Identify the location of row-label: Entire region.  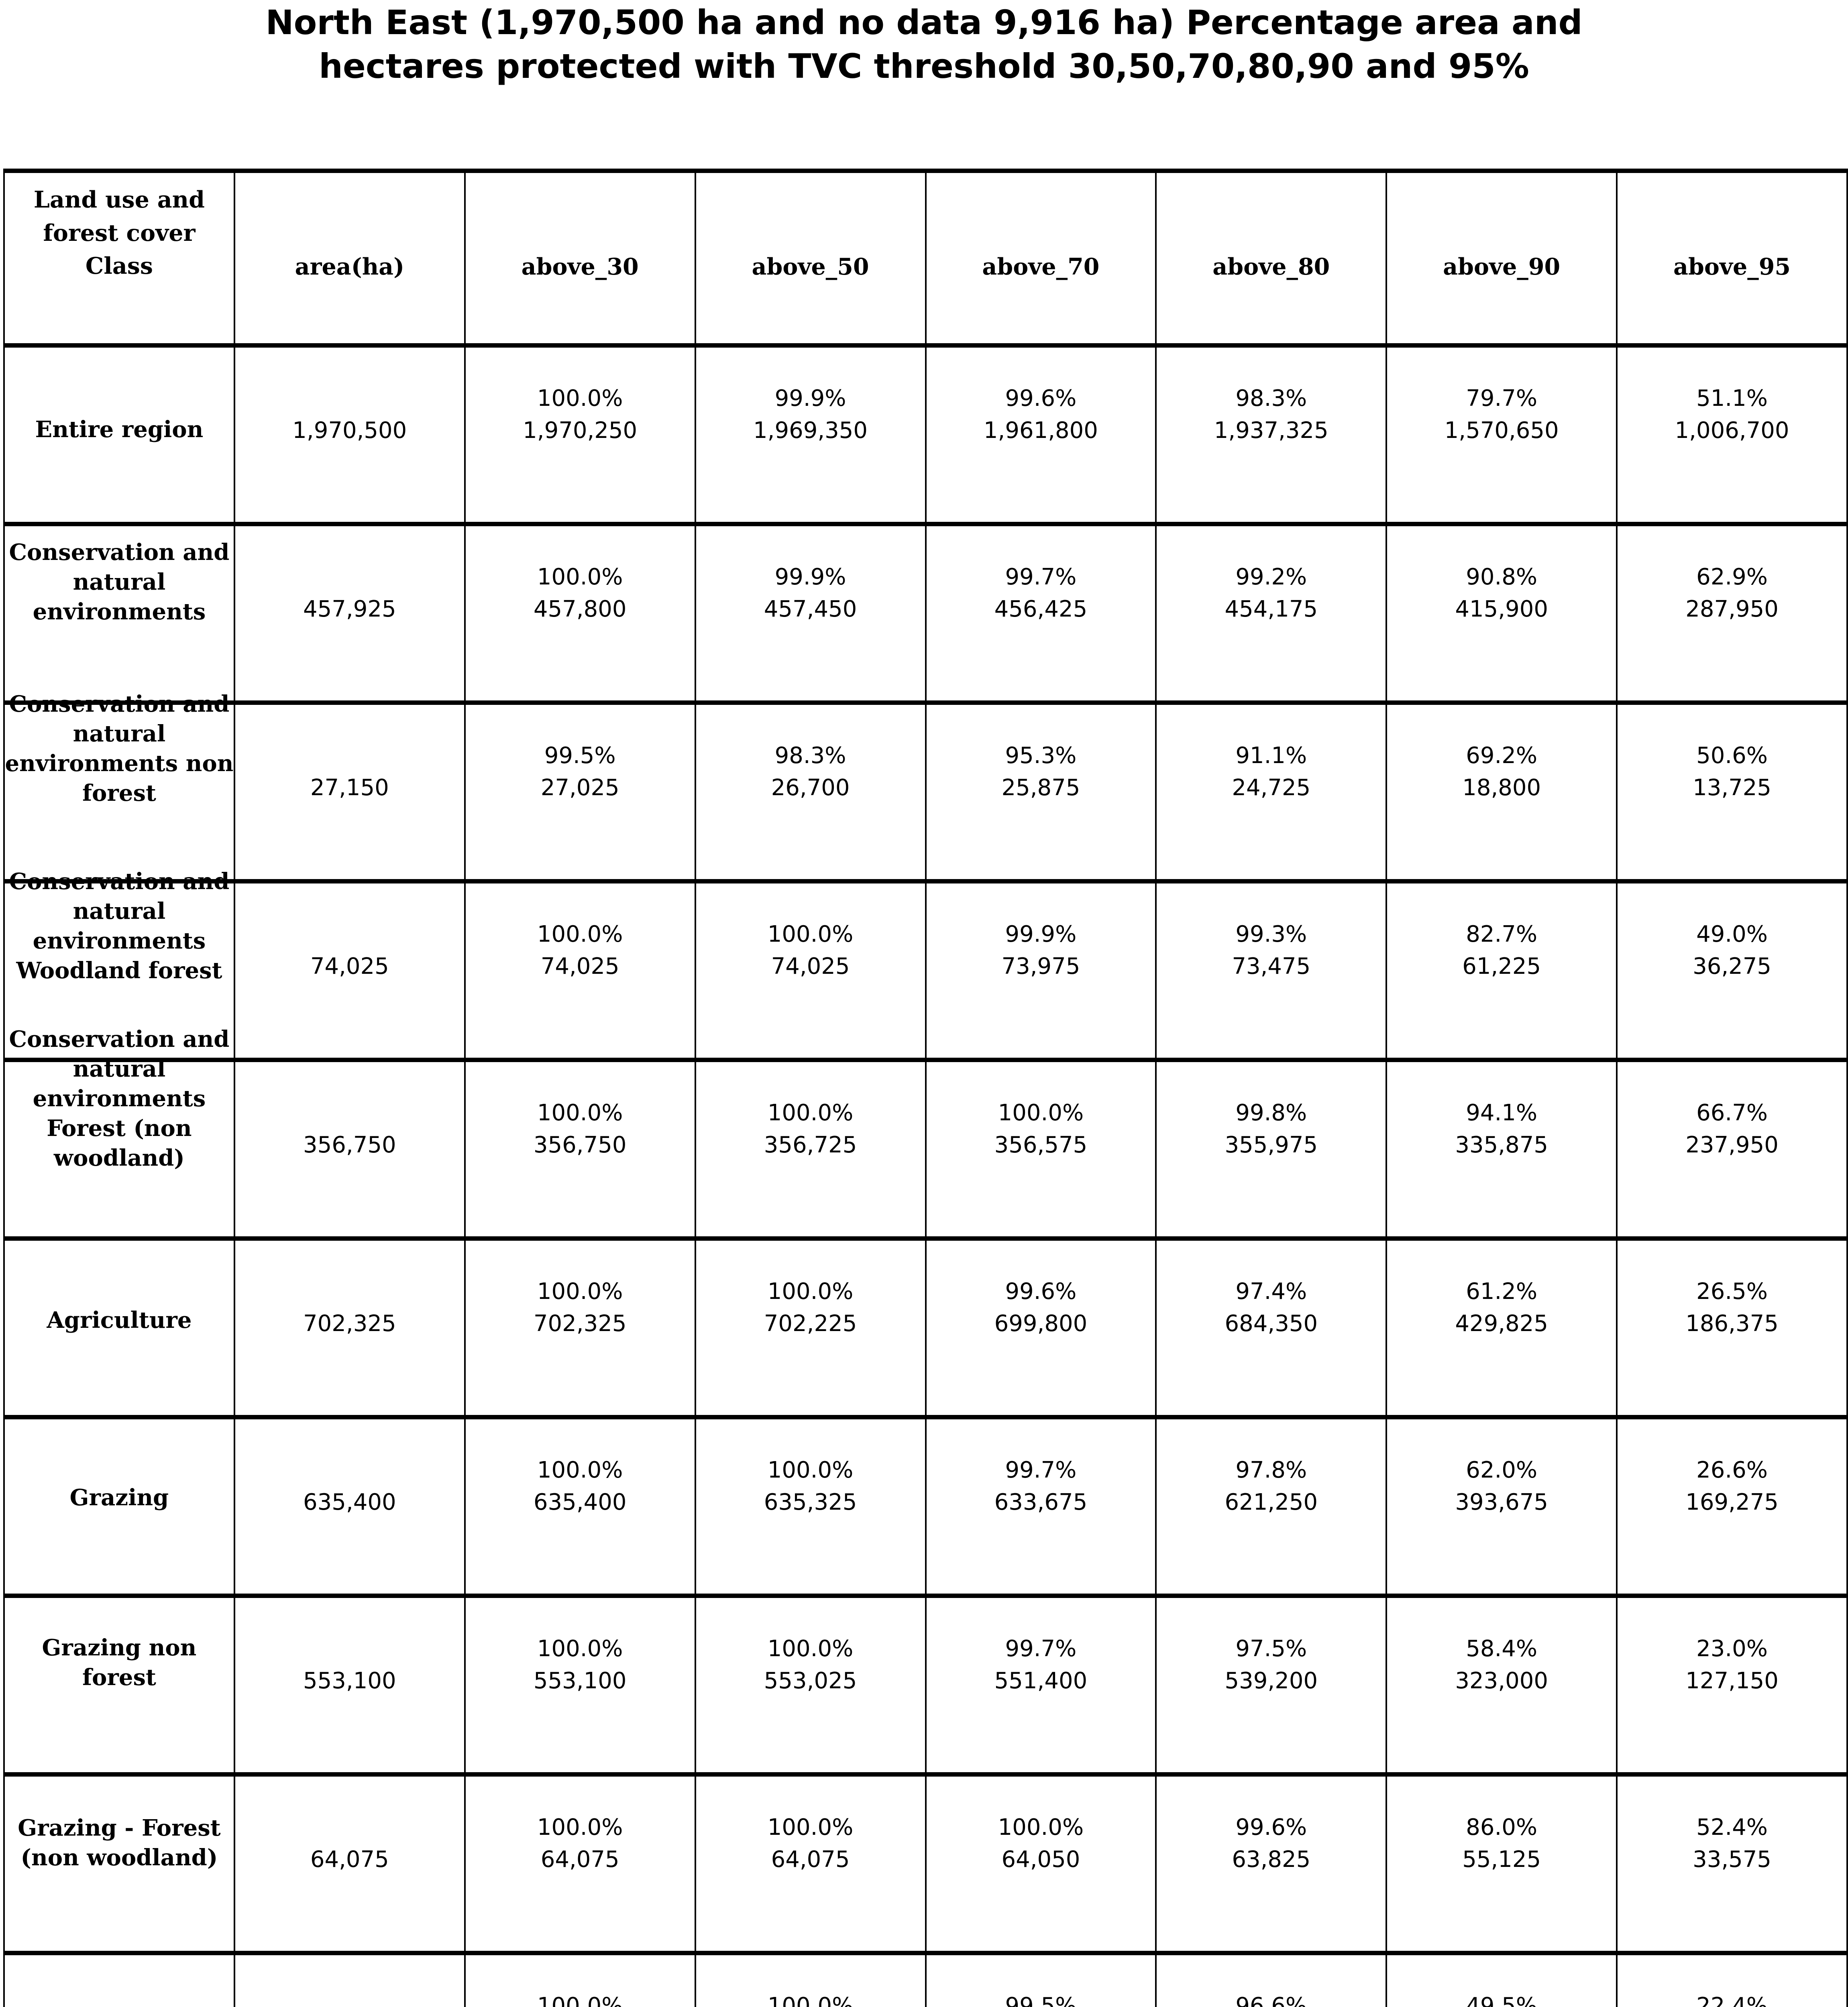
(119, 429).